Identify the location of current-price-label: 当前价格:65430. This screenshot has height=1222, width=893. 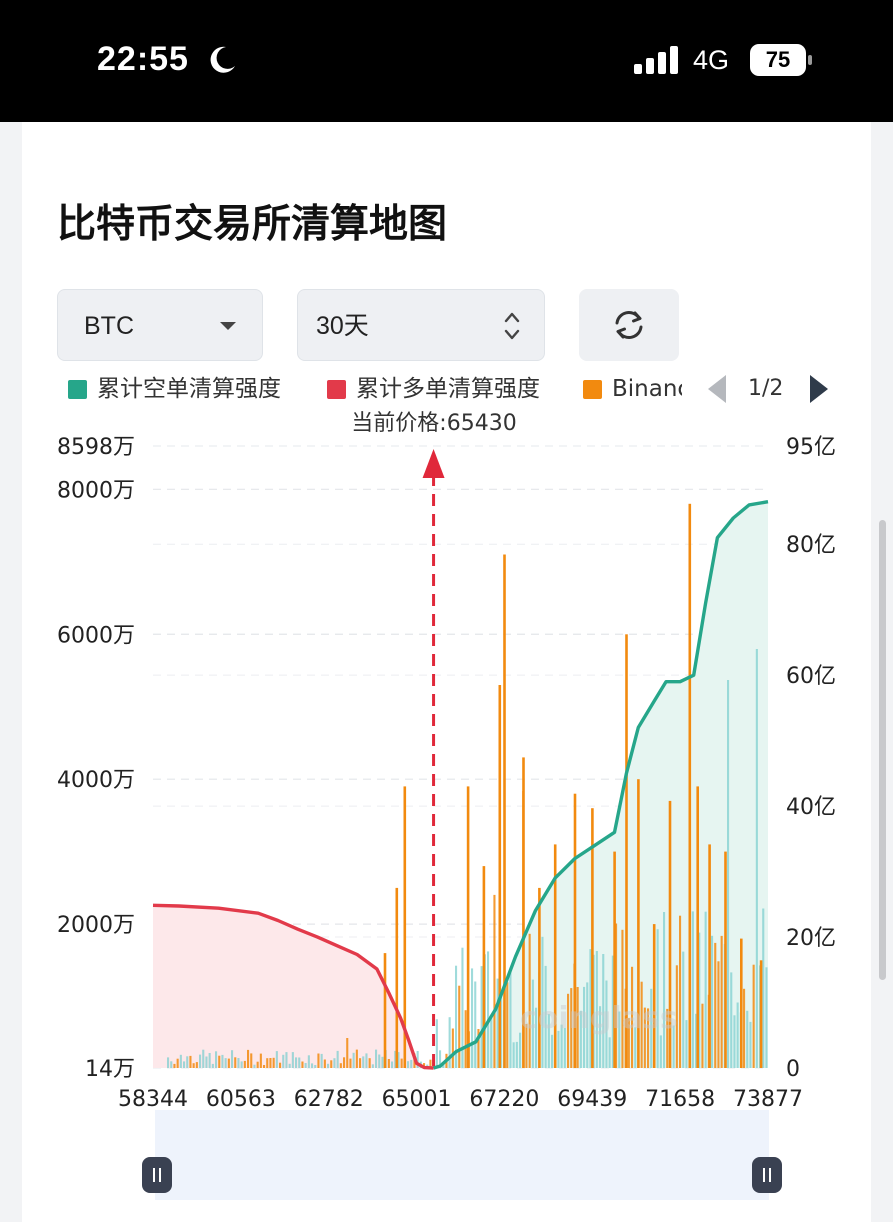
(433, 423).